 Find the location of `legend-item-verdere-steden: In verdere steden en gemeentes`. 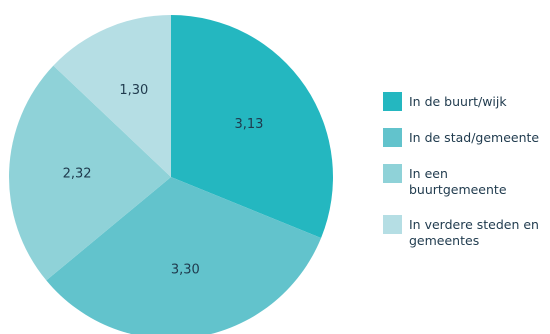

legend-item-verdere-steden: In verdere steden en gemeentes is located at coordinates (465, 232).